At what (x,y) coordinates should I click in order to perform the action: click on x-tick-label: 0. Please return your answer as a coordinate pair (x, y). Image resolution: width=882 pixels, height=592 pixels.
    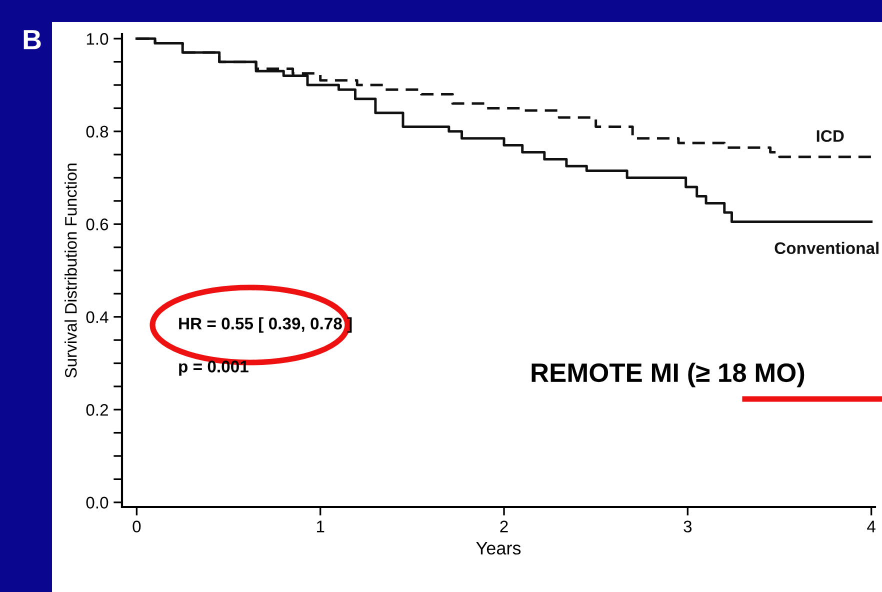
    Looking at the image, I should click on (136, 526).